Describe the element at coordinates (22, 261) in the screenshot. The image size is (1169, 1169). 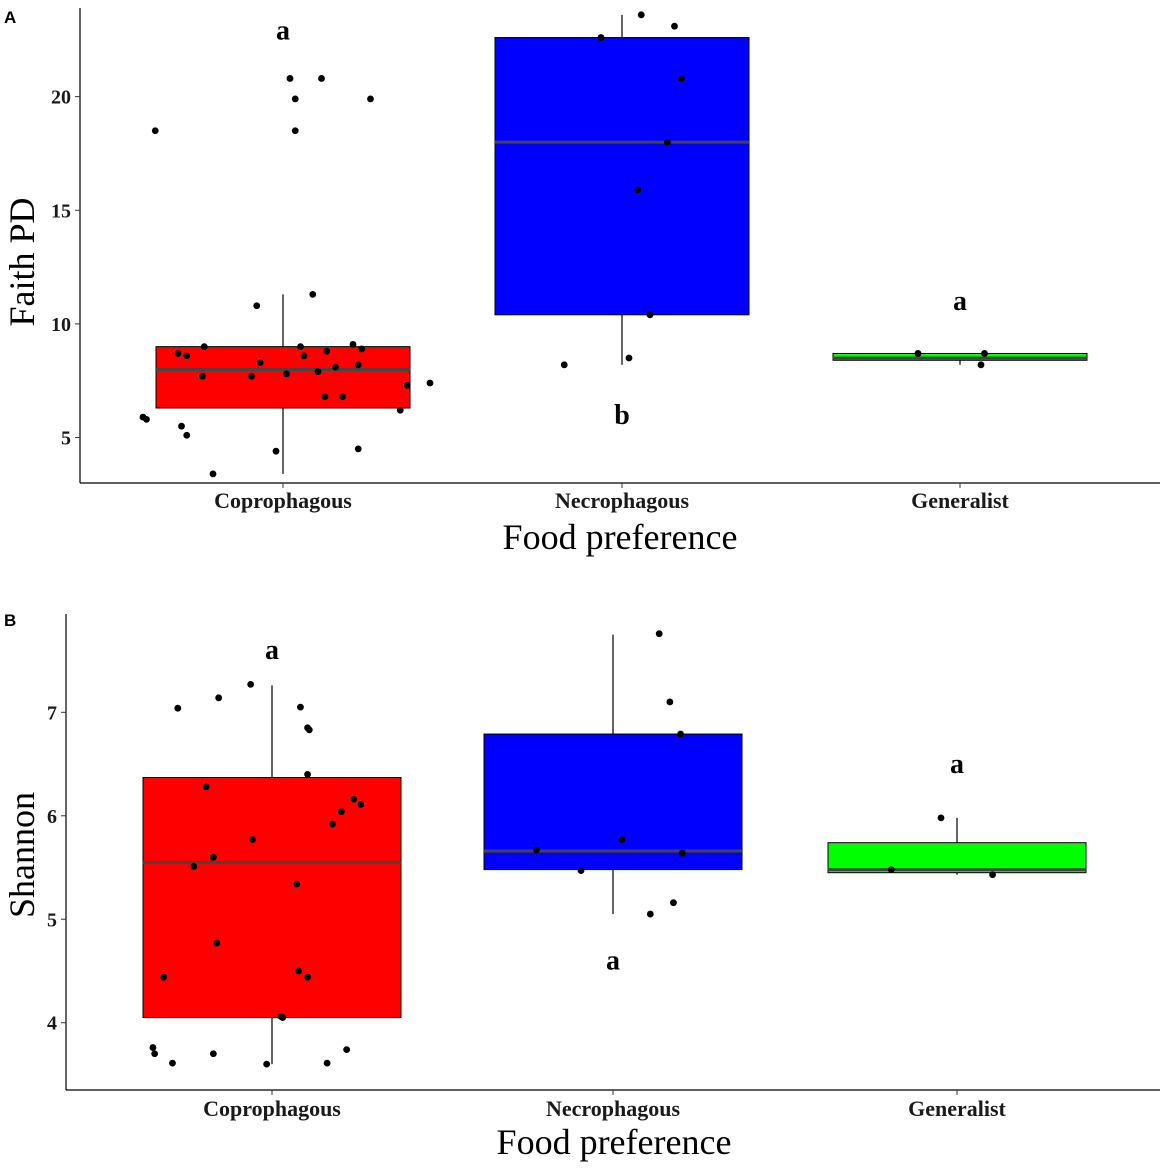
I see `y-axis-title-a: Faith PD` at that location.